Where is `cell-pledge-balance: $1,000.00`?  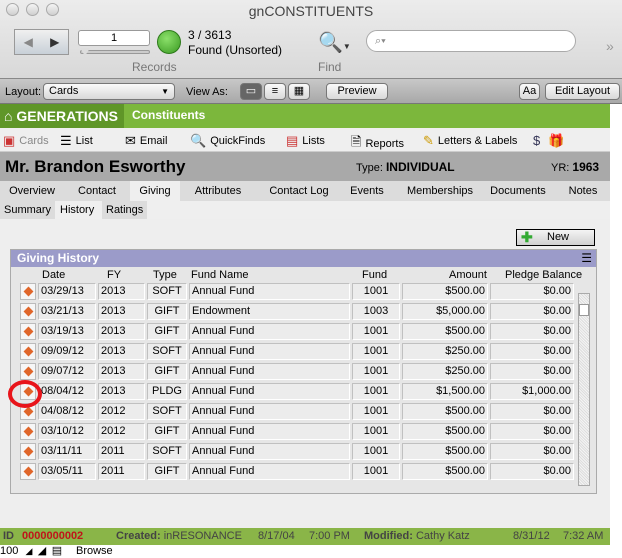
cell-pledge-balance: $1,000.00 is located at coordinates (532, 391).